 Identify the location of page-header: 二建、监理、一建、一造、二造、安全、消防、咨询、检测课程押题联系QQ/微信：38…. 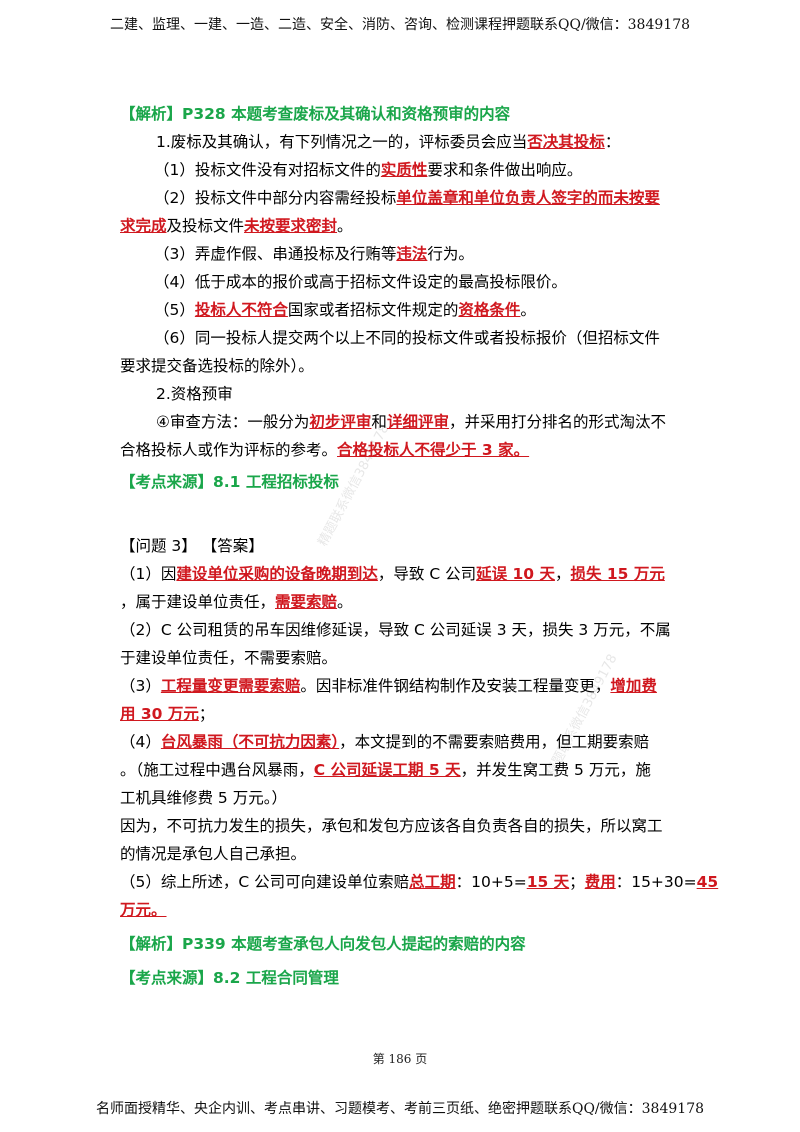
(400, 25).